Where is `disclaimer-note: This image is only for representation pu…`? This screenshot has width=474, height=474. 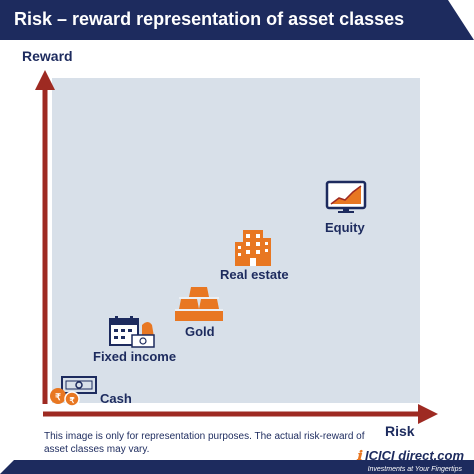
disclaimer-note: This image is only for representation pu… is located at coordinates (204, 443).